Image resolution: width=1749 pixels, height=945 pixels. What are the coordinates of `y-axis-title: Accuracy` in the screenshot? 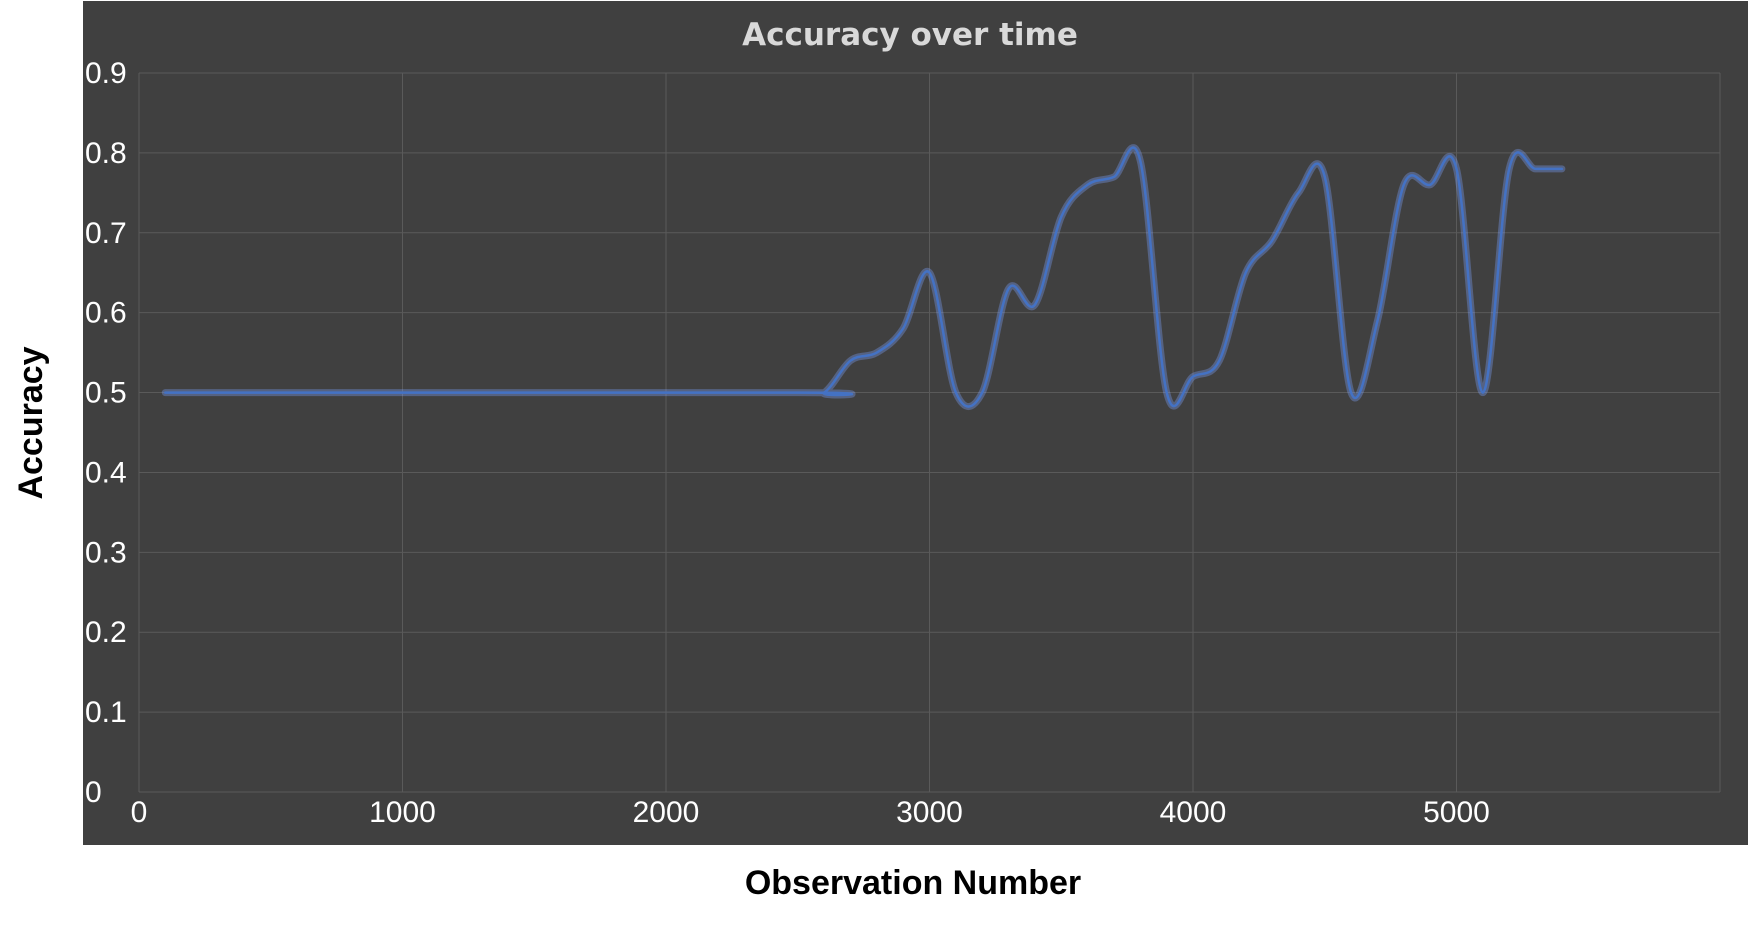 It's located at (31, 422).